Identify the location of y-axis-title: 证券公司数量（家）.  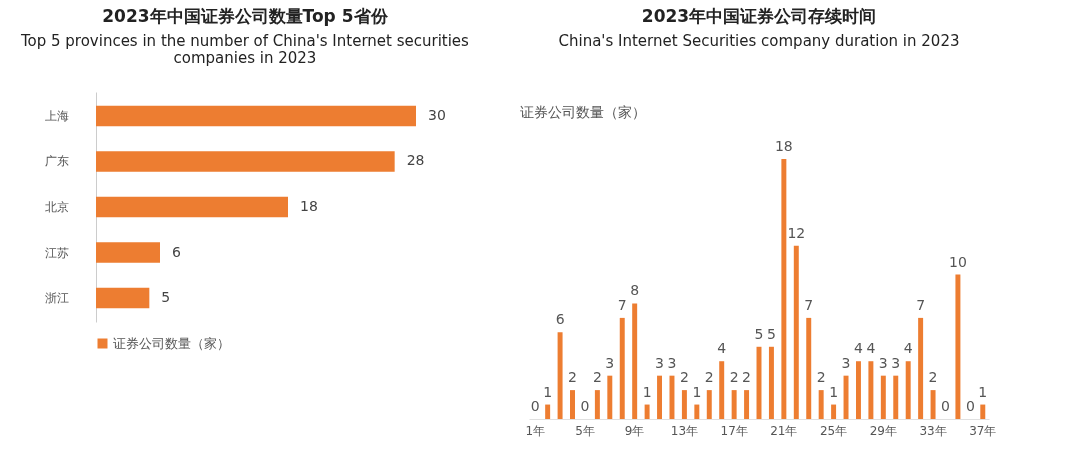
(582, 111).